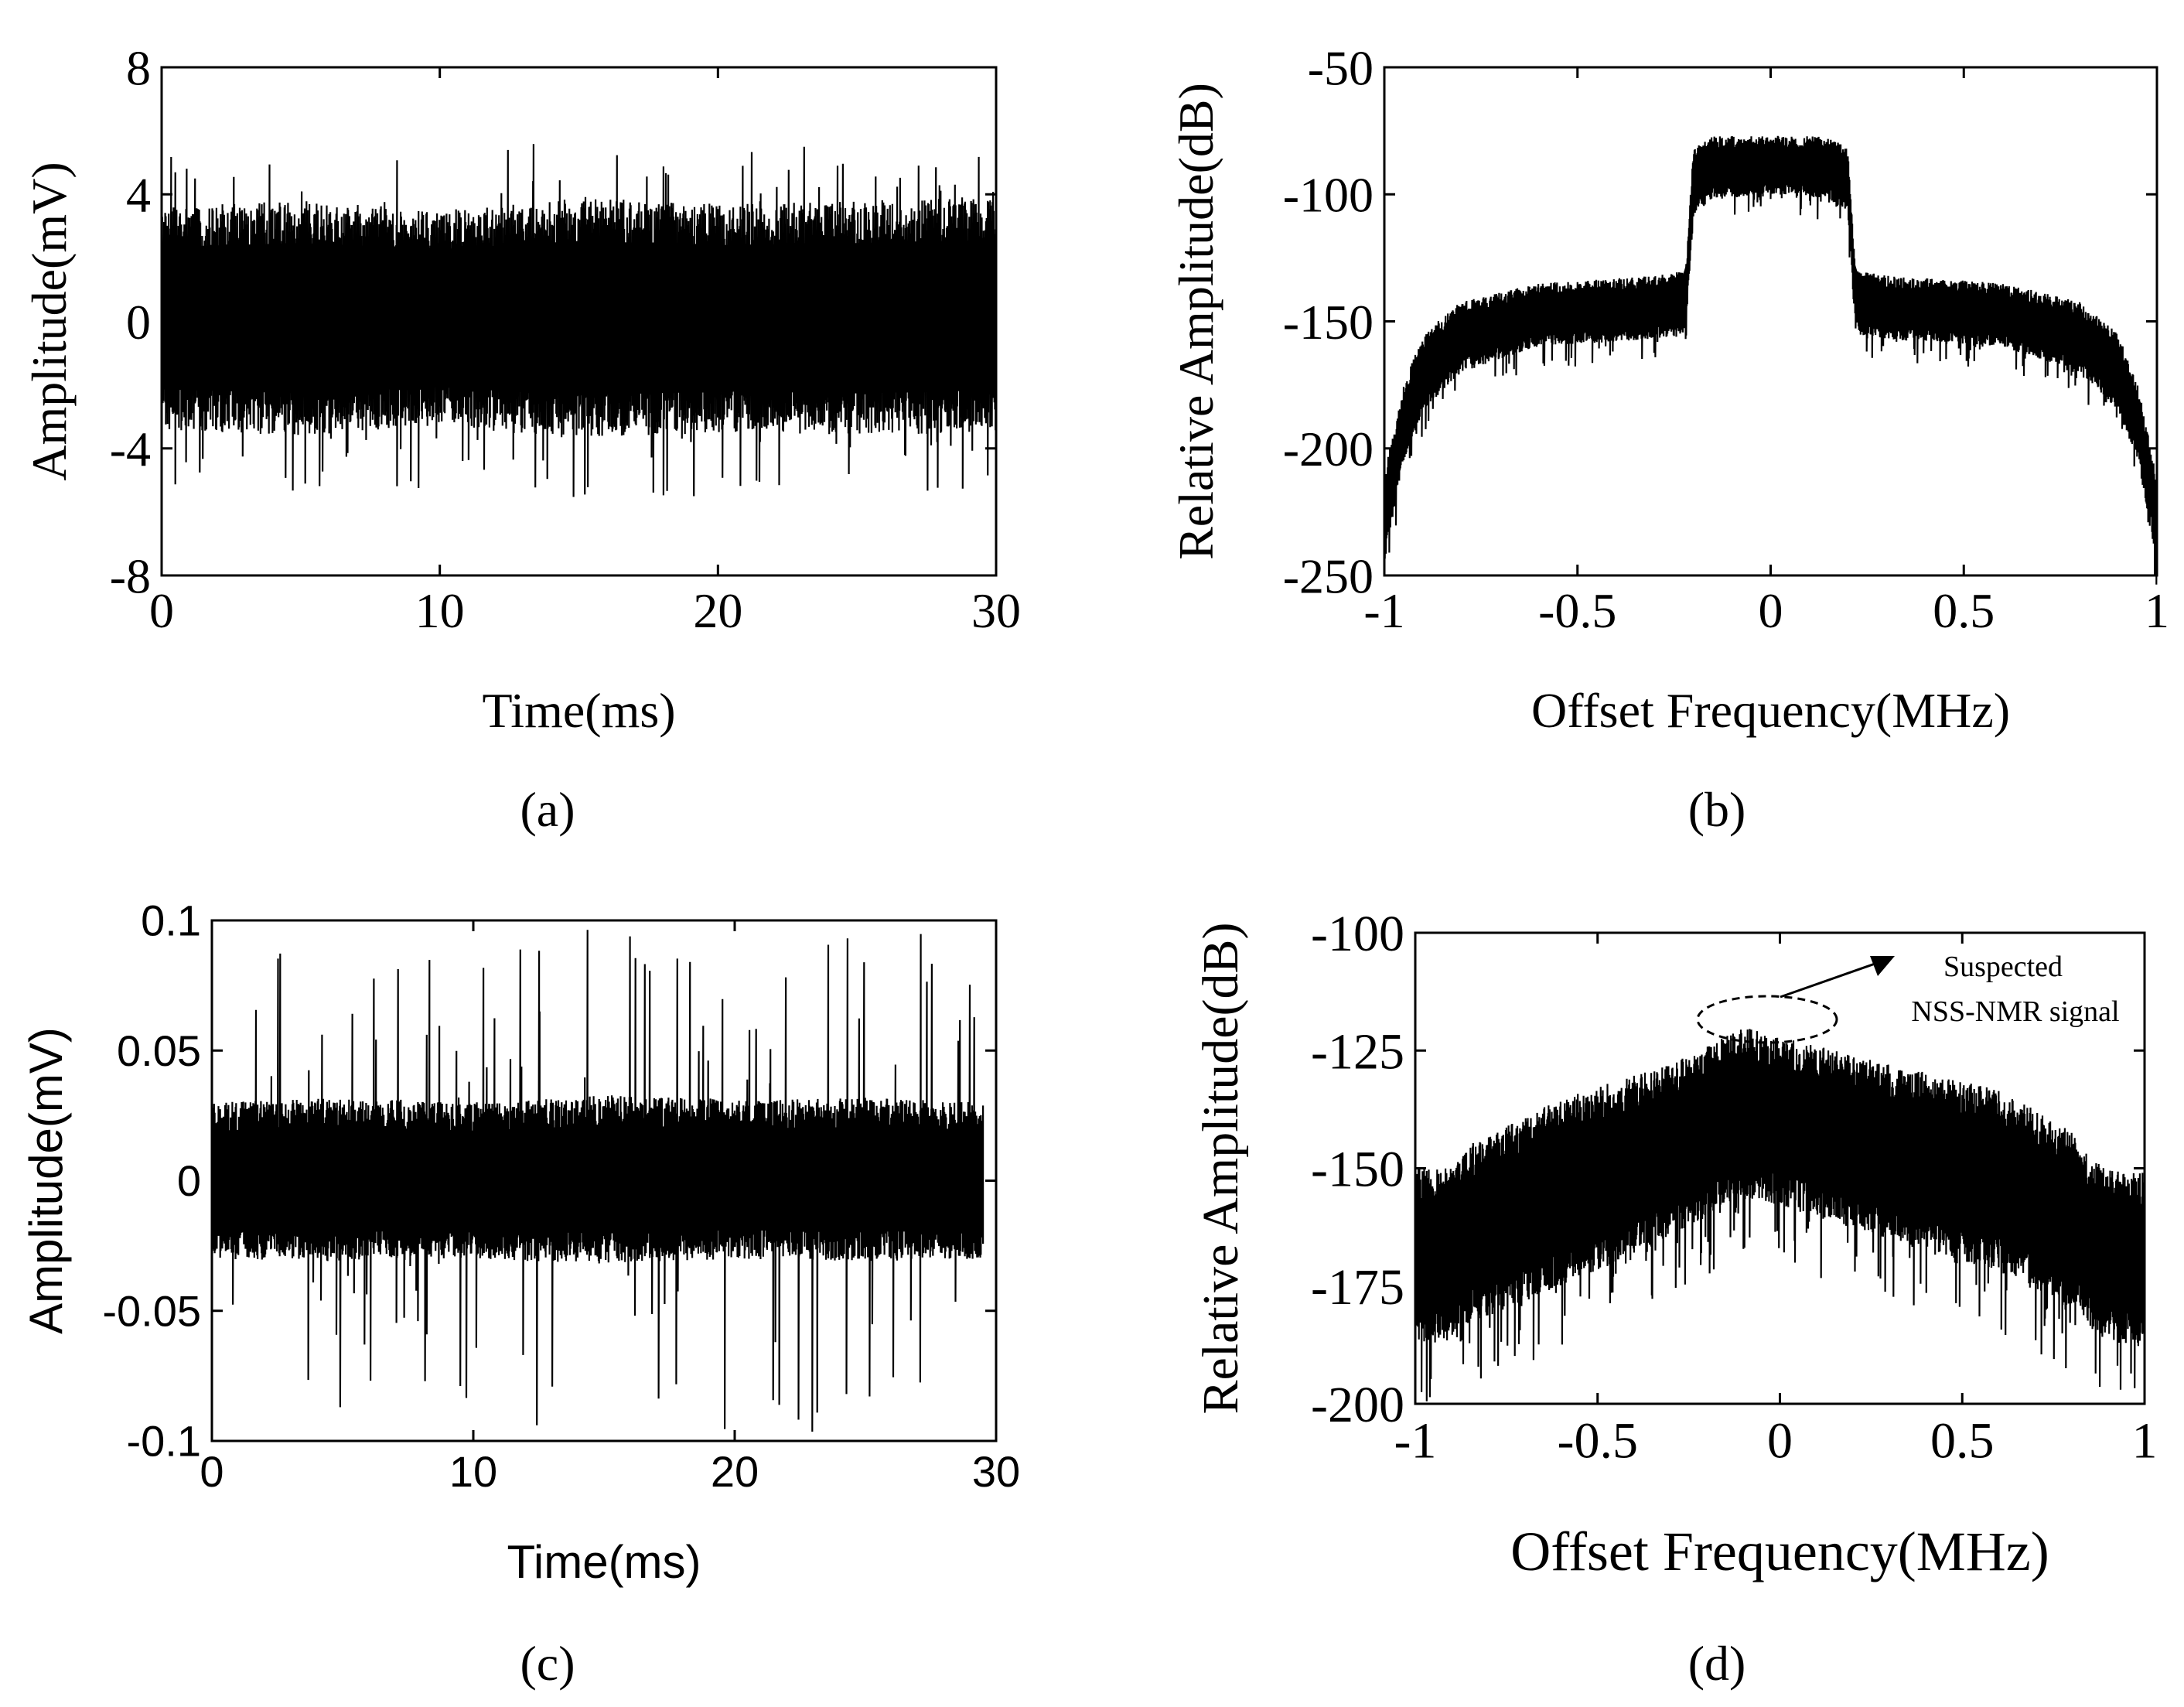  What do you see at coordinates (1221, 1168) in the screenshot?
I see `ylabel-d: Relative Amplitude(dB)` at bounding box center [1221, 1168].